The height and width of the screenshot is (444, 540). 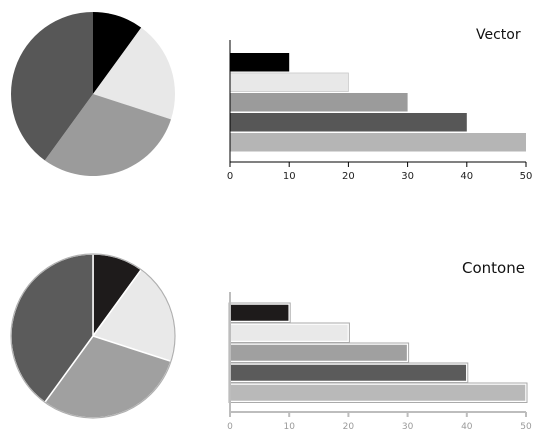 What do you see at coordinates (408, 427) in the screenshot?
I see `contone-x-tick-label-4: 30` at bounding box center [408, 427].